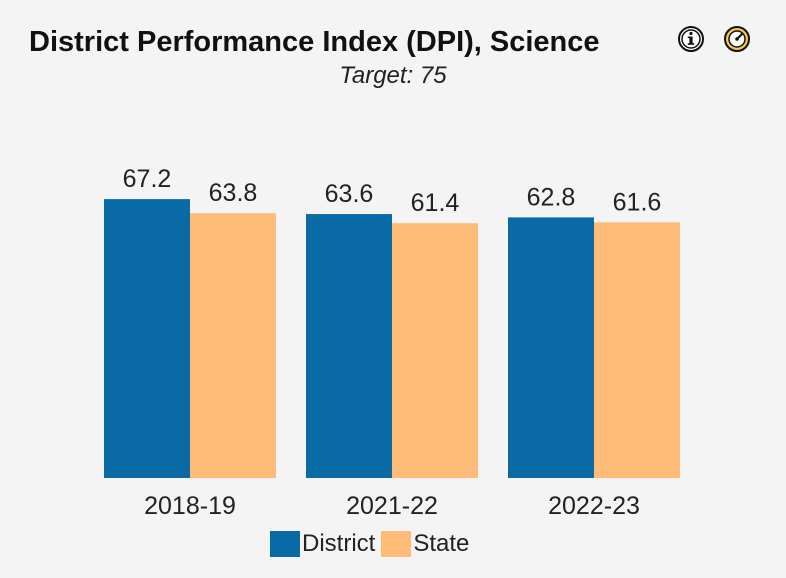  I want to click on legend-item-state: State, so click(425, 544).